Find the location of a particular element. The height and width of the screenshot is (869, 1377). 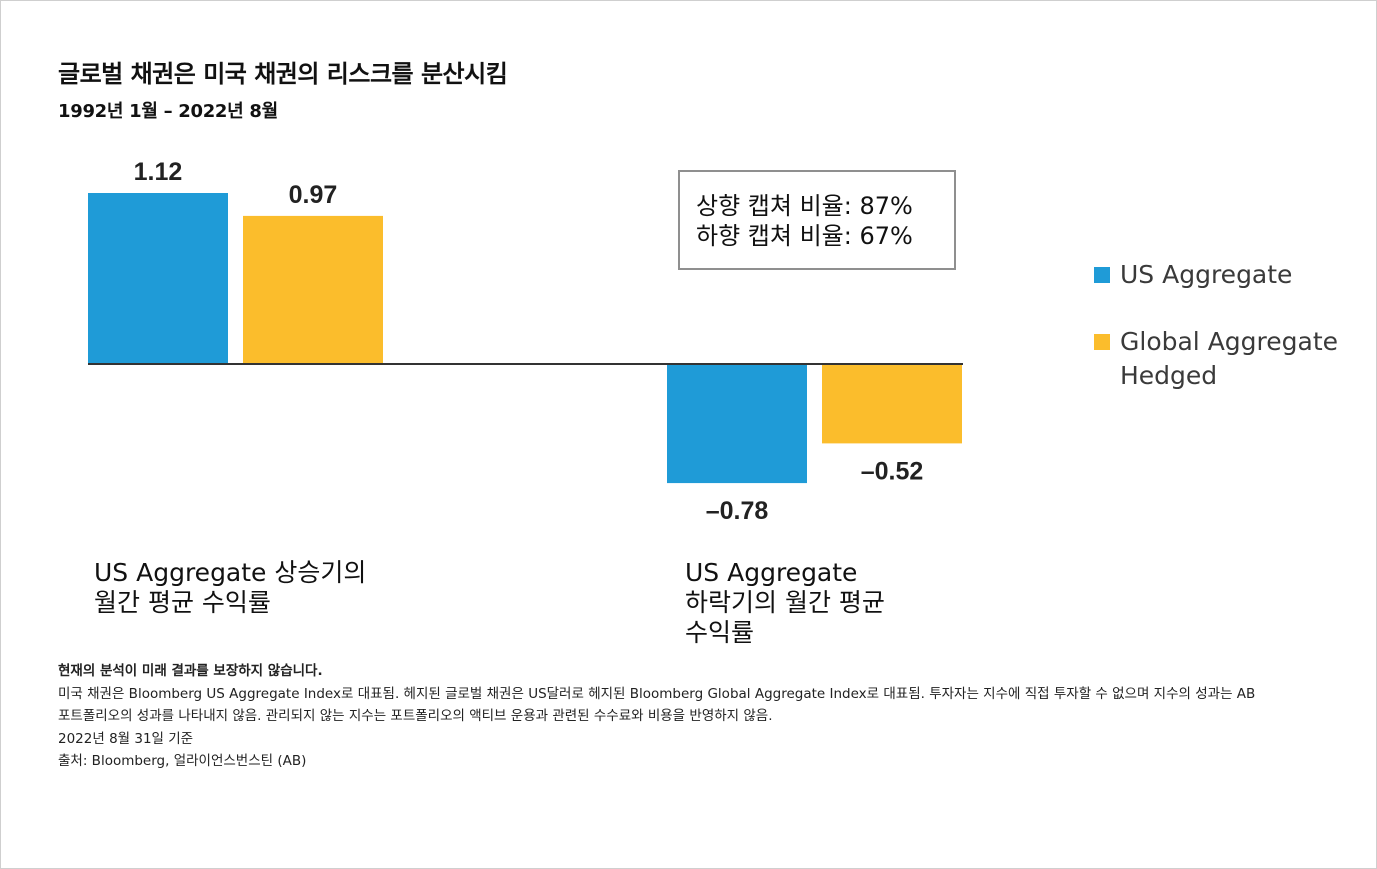

chart-title: 글로벌 채권은 미국 채권의 리스크를 분산시킴 is located at coordinates (283, 74).